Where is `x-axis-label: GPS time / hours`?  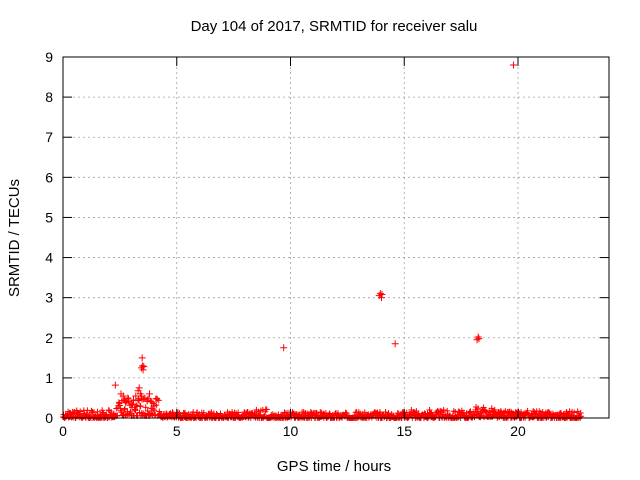
x-axis-label: GPS time / hours is located at coordinates (334, 466).